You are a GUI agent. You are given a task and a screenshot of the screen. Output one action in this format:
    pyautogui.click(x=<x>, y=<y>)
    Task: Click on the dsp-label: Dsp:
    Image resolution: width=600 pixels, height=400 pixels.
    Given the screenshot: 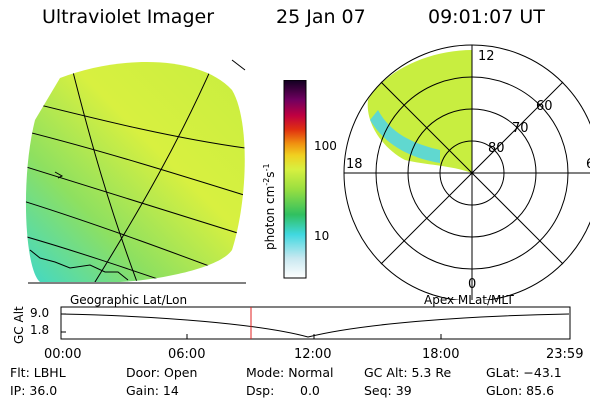 What is the action you would take?
    pyautogui.click(x=260, y=390)
    